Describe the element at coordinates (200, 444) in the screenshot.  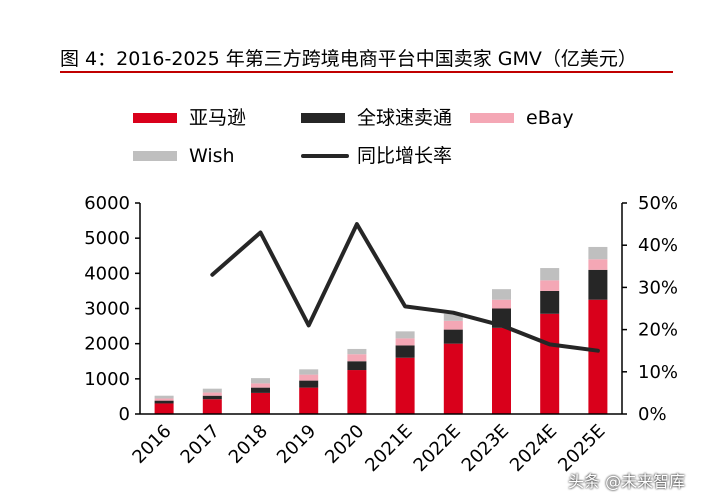
I see `x-tick-label: 2017` at that location.